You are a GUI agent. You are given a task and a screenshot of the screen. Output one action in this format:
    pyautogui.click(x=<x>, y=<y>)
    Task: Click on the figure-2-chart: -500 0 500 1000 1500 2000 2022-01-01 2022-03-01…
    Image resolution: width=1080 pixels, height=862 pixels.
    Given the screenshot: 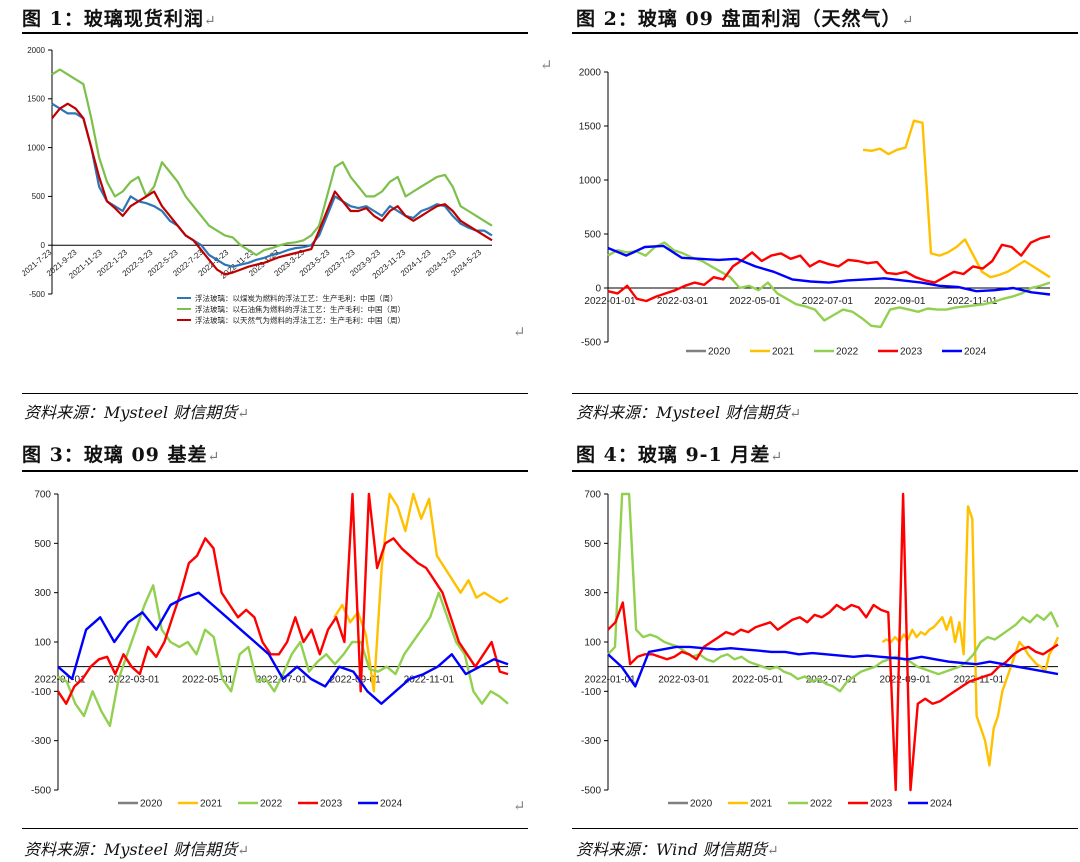 What is the action you would take?
    pyautogui.click(x=815, y=213)
    